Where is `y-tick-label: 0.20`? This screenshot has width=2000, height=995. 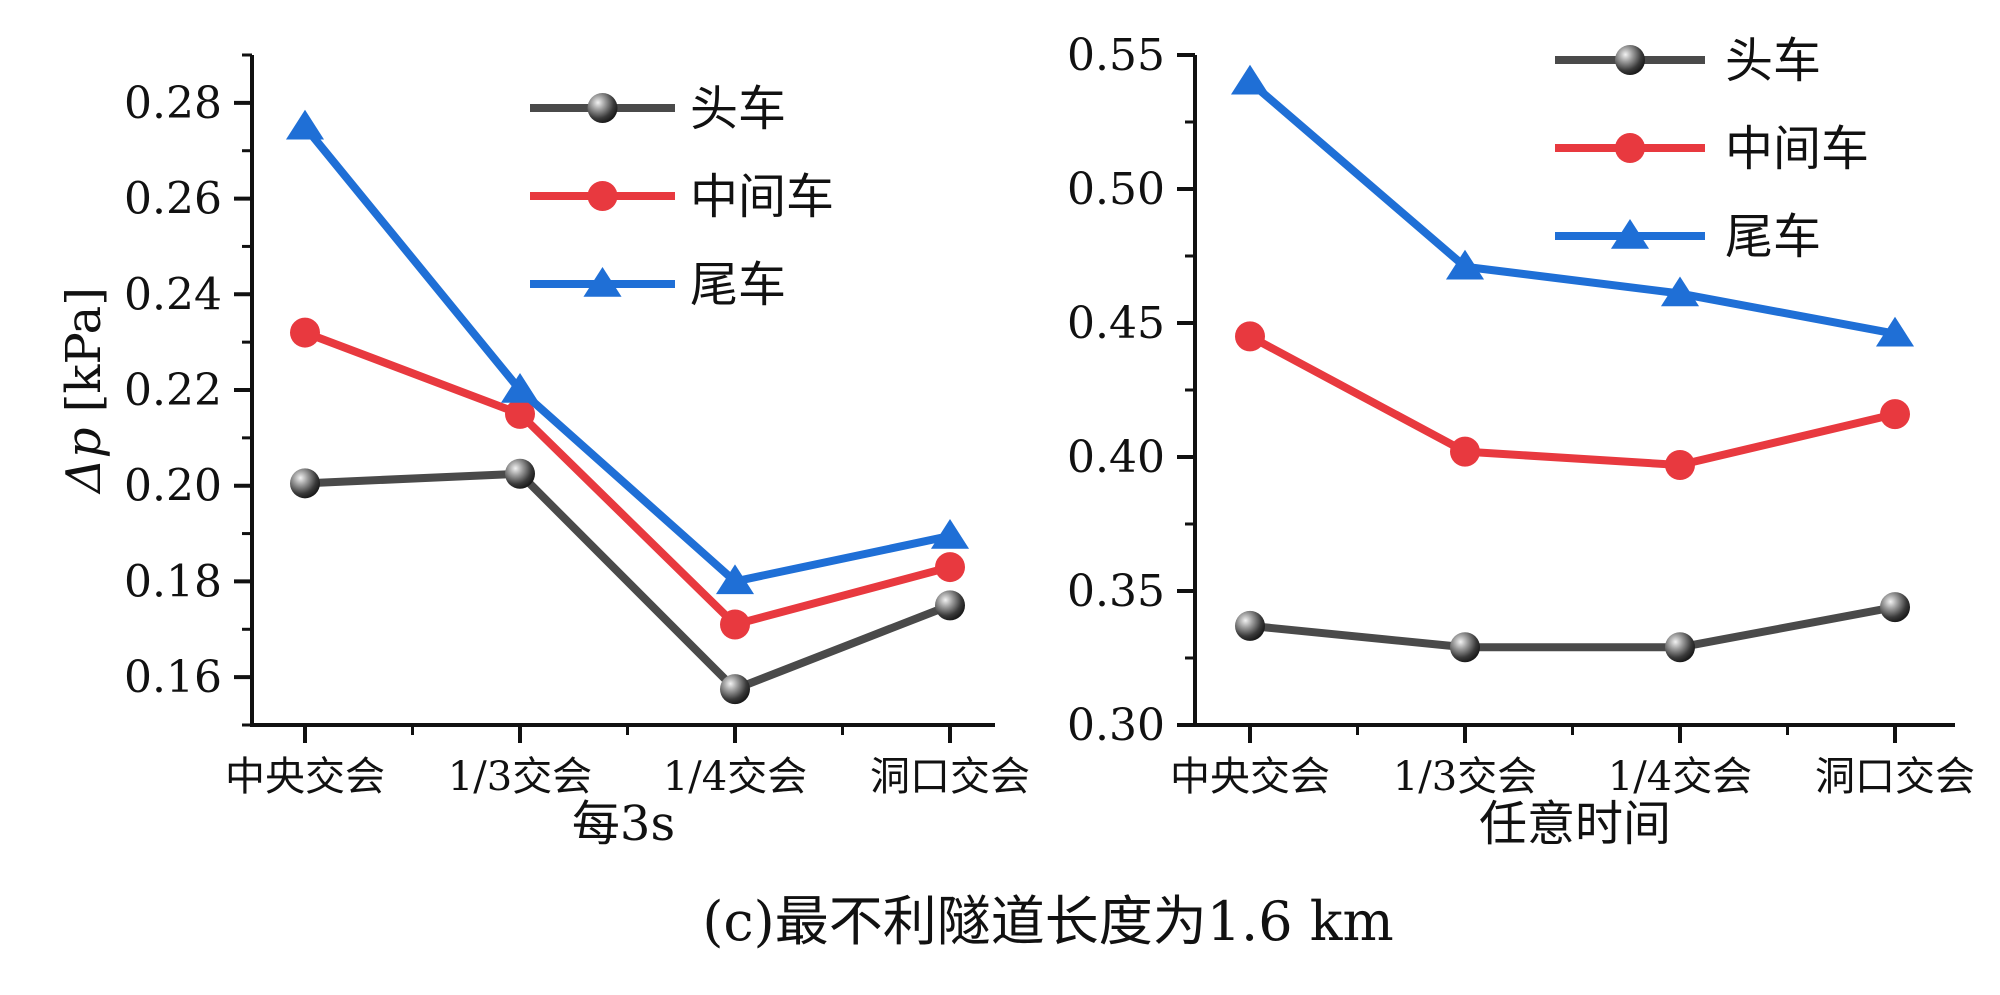 y-tick-label: 0.20 is located at coordinates (173, 486).